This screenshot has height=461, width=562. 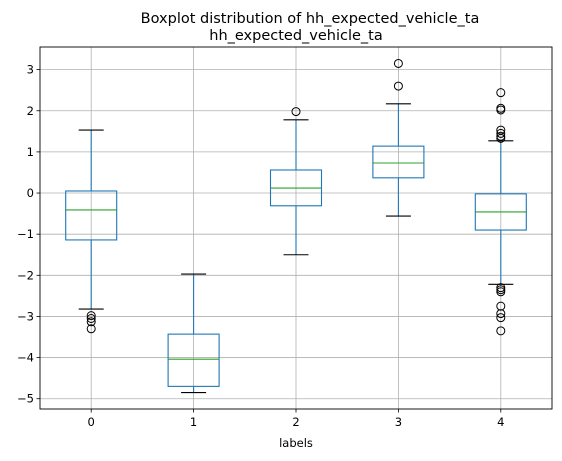 What do you see at coordinates (500, 422) in the screenshot?
I see `x-tick-label: 4` at bounding box center [500, 422].